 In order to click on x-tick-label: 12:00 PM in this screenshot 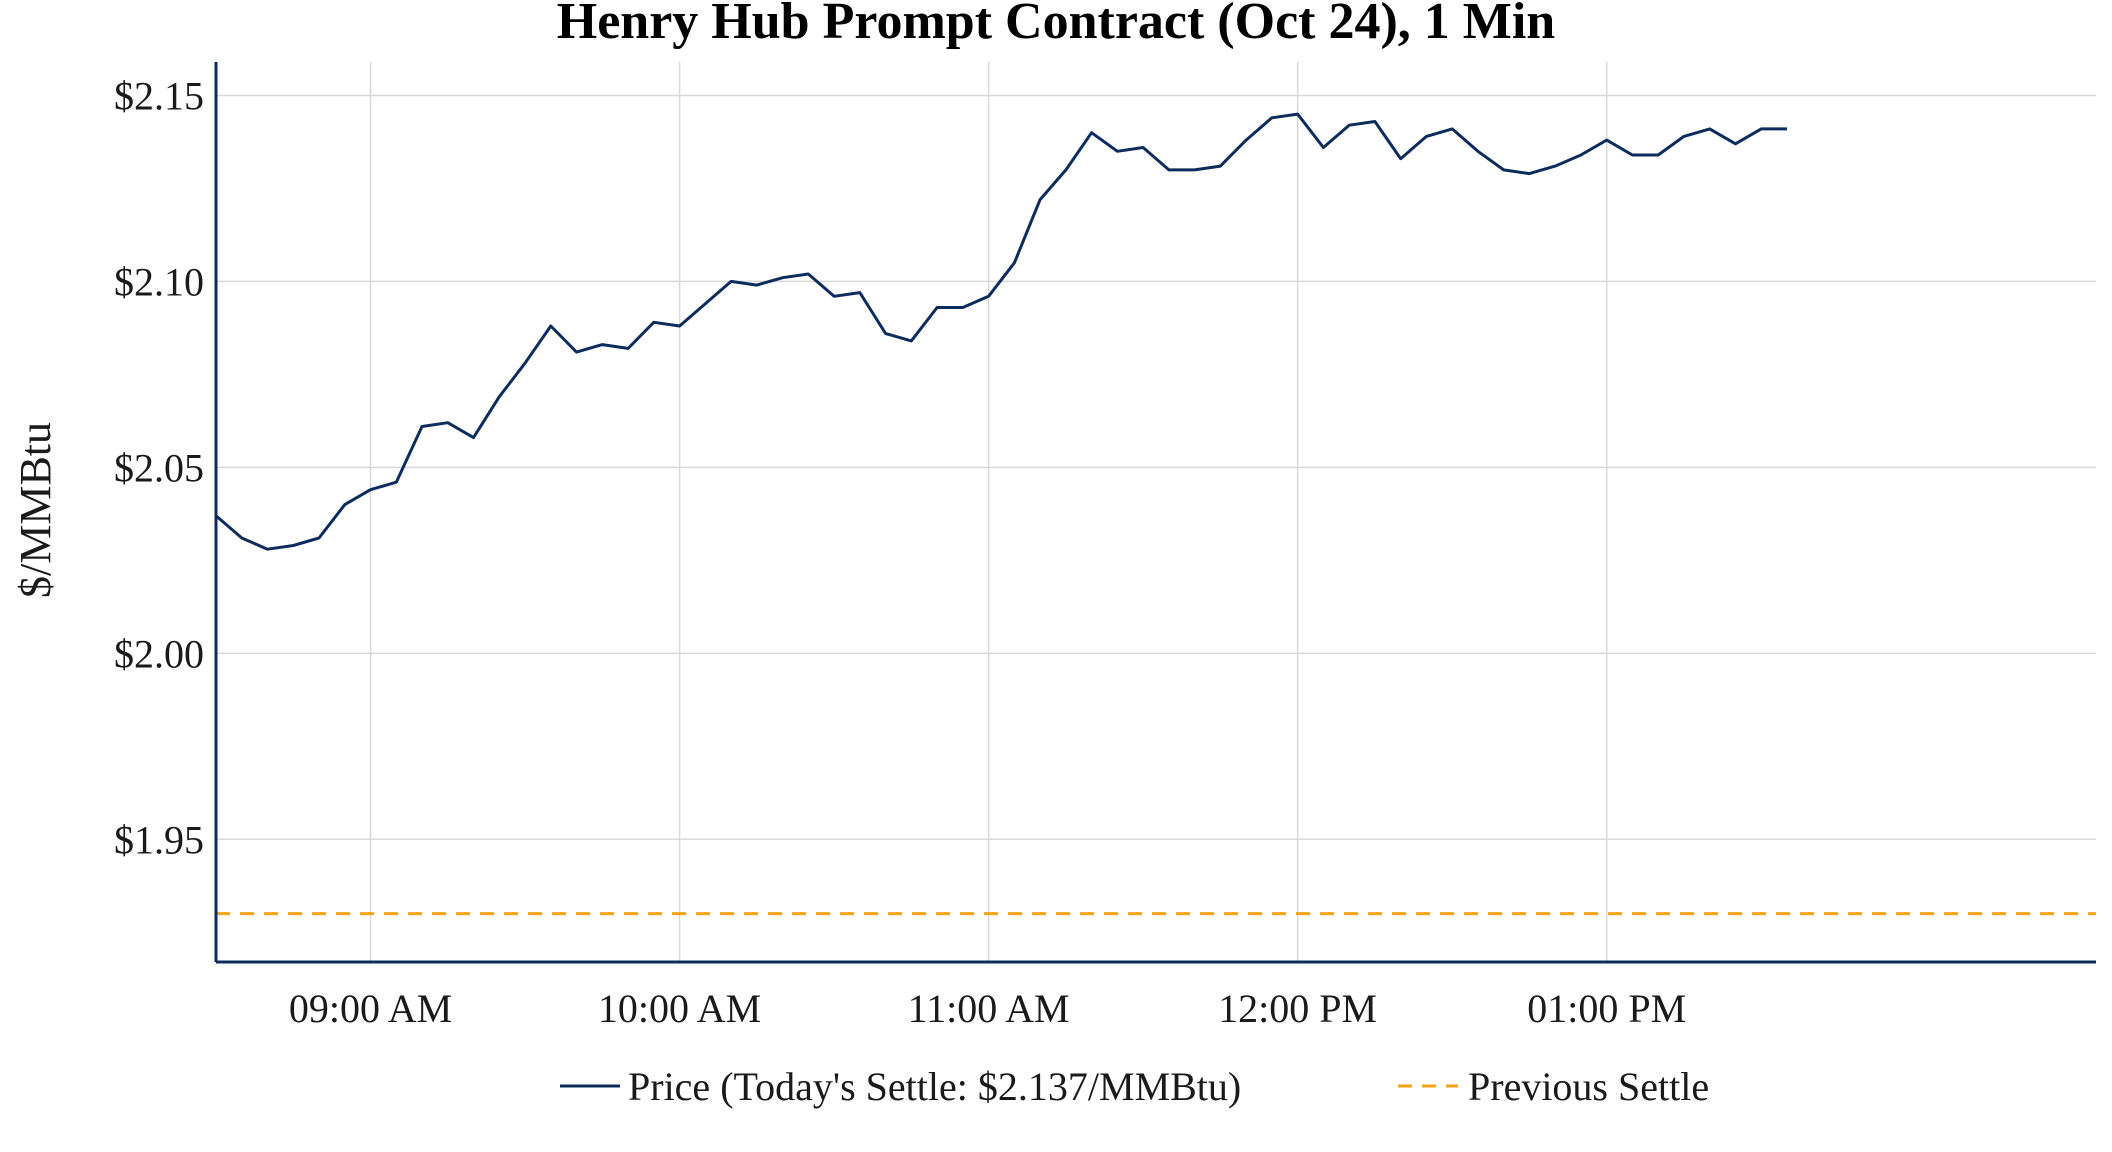, I will do `click(1297, 1008)`.